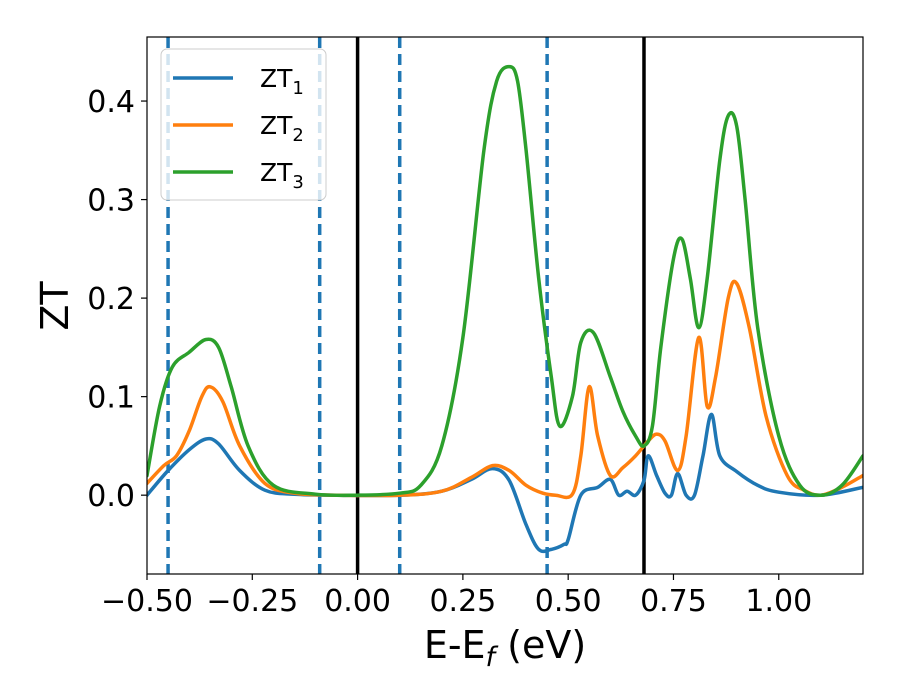 Image resolution: width=900 pixels, height=700 pixels. Describe the element at coordinates (111, 398) in the screenshot. I see `y-tick-label: 0.1` at that location.